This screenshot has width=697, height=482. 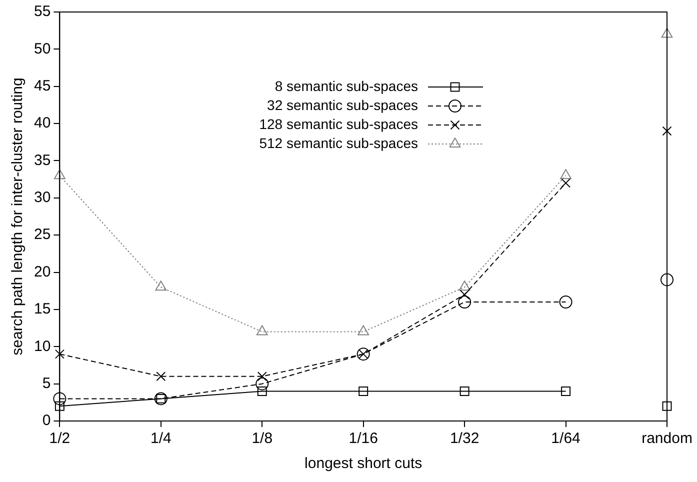 What do you see at coordinates (363, 439) in the screenshot?
I see `x-tick-label: 1/16` at bounding box center [363, 439].